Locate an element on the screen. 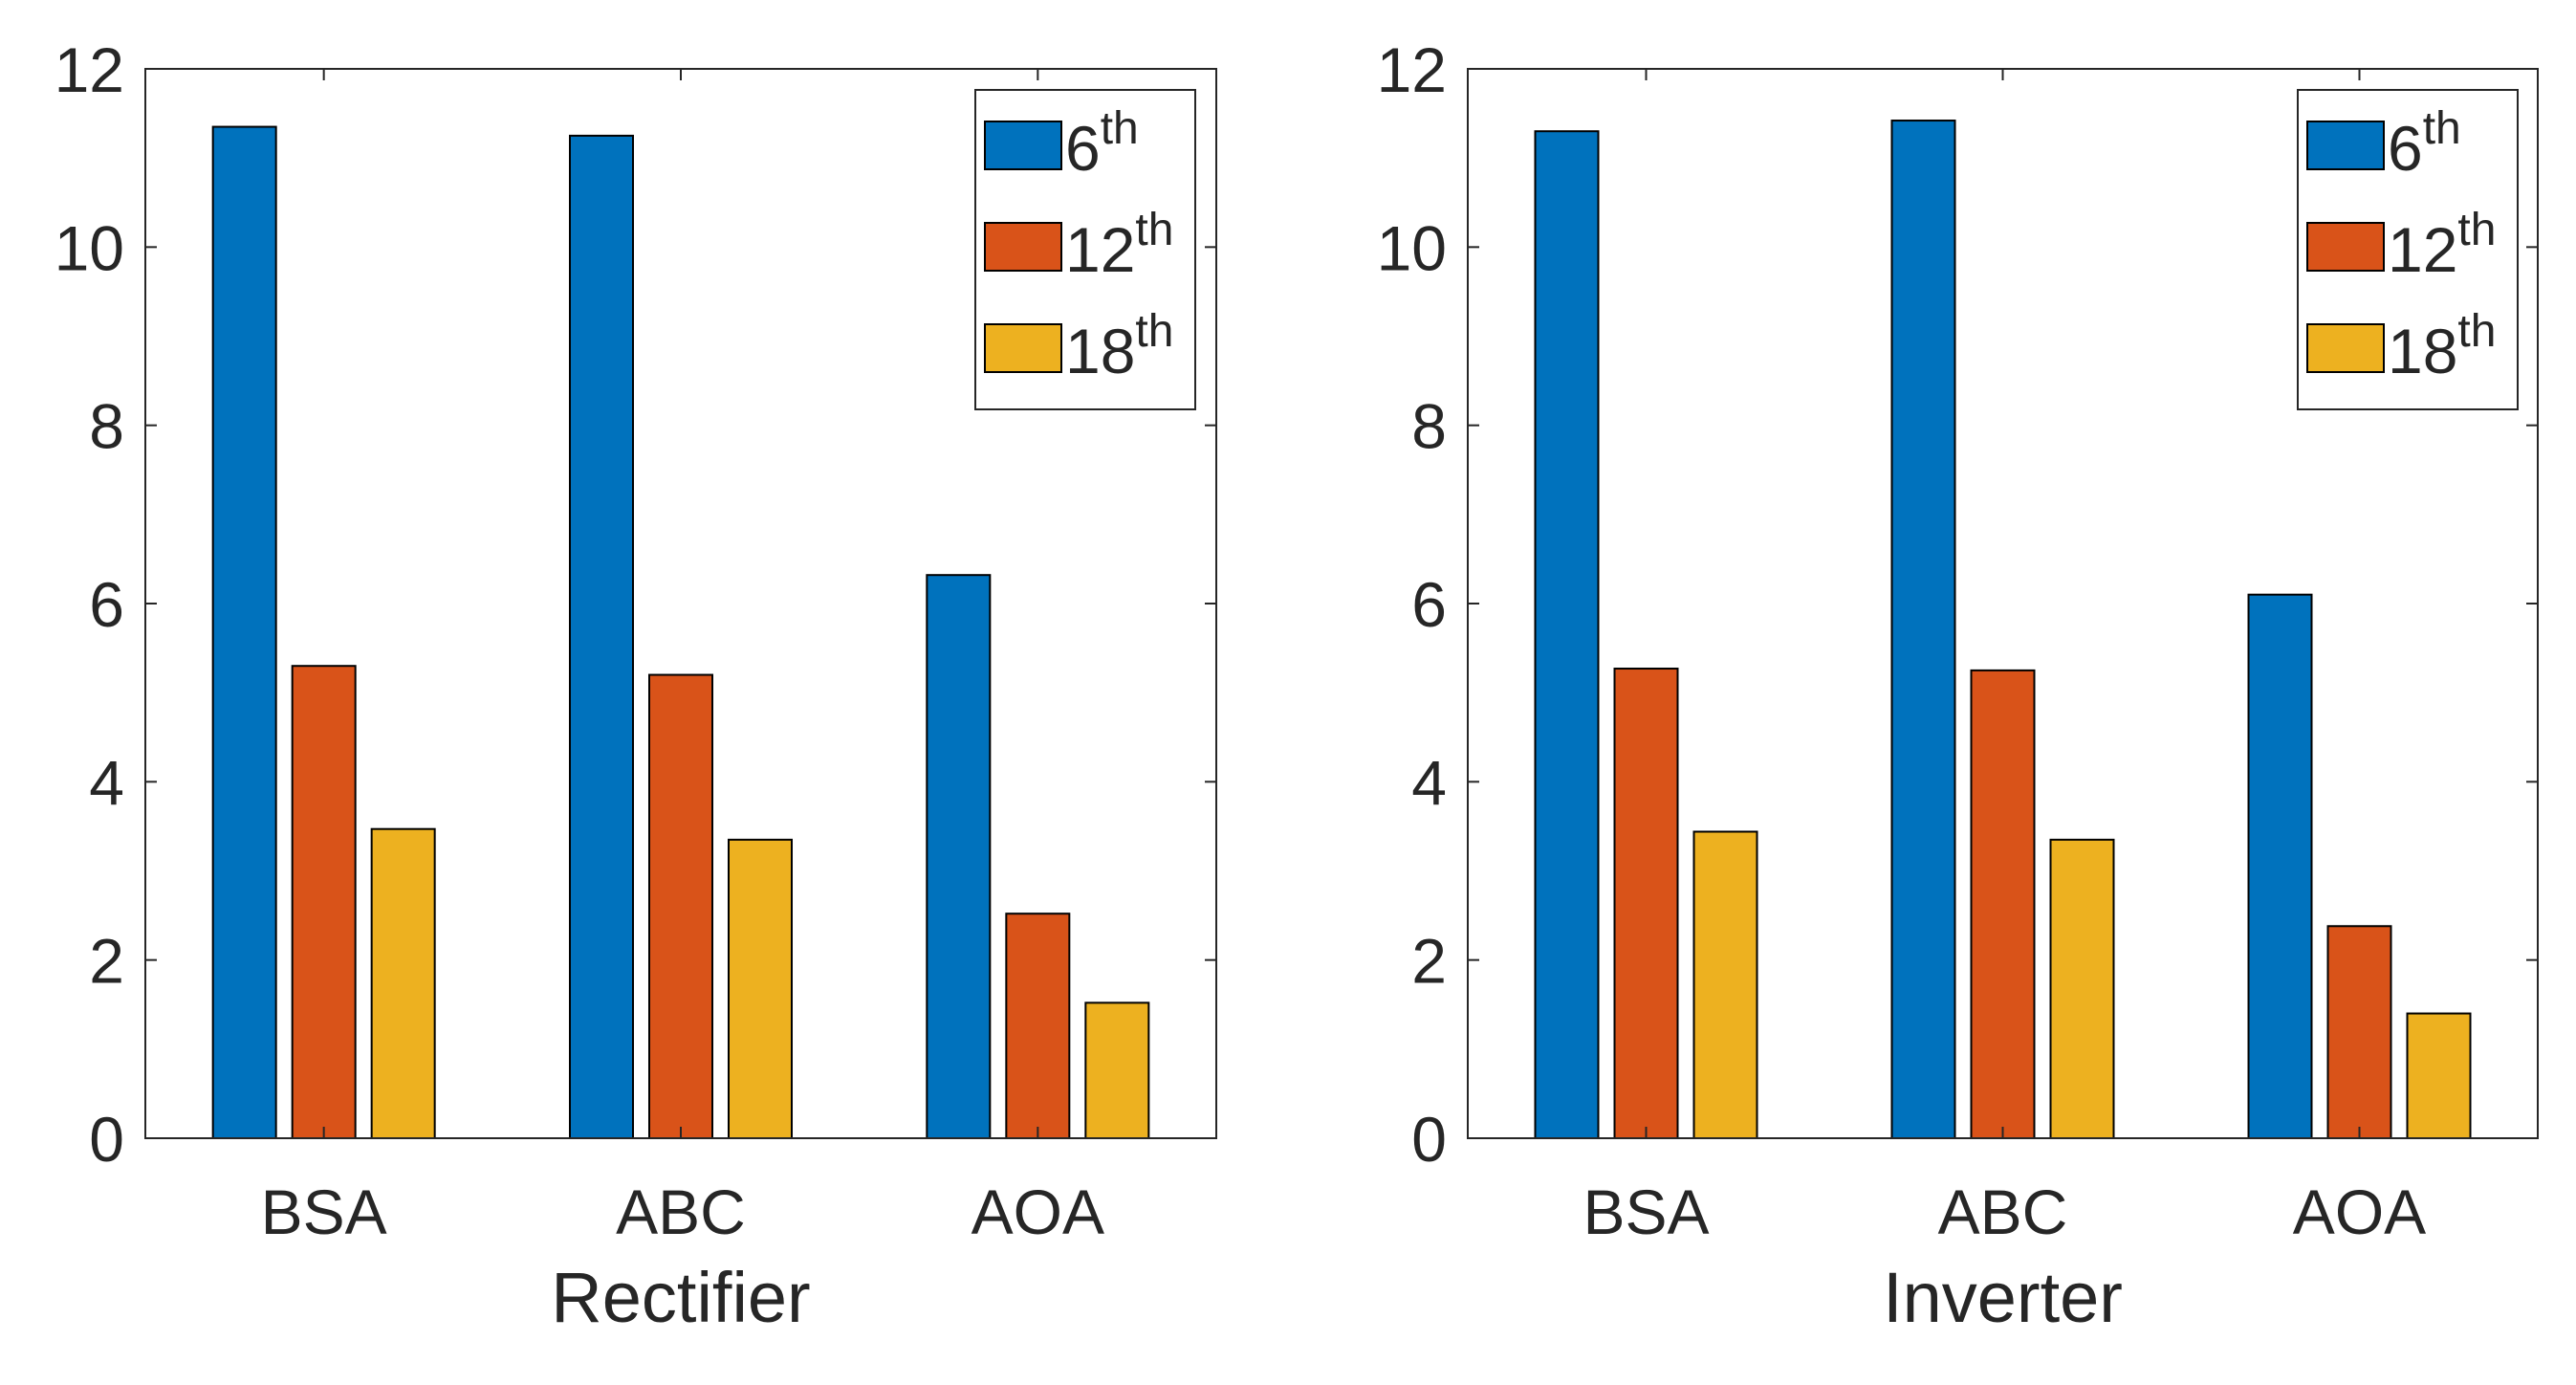 This screenshot has width=2576, height=1385. x-axis-label: Rectifier is located at coordinates (680, 1297).